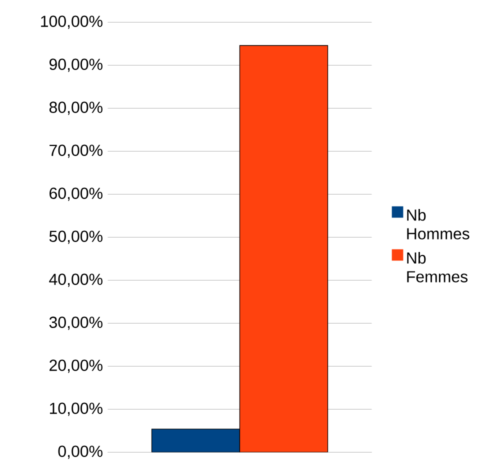 The height and width of the screenshot is (462, 502). What do you see at coordinates (76, 151) in the screenshot?
I see `y-tick-label: 70,00%` at bounding box center [76, 151].